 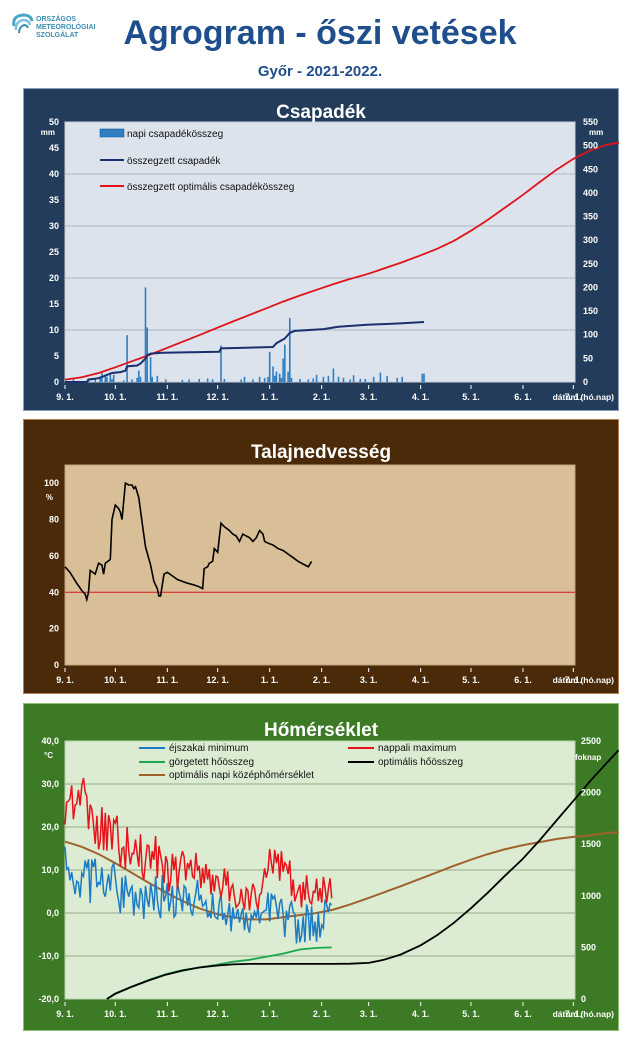 I want to click on y-tick-label: 15, so click(x=54, y=304).